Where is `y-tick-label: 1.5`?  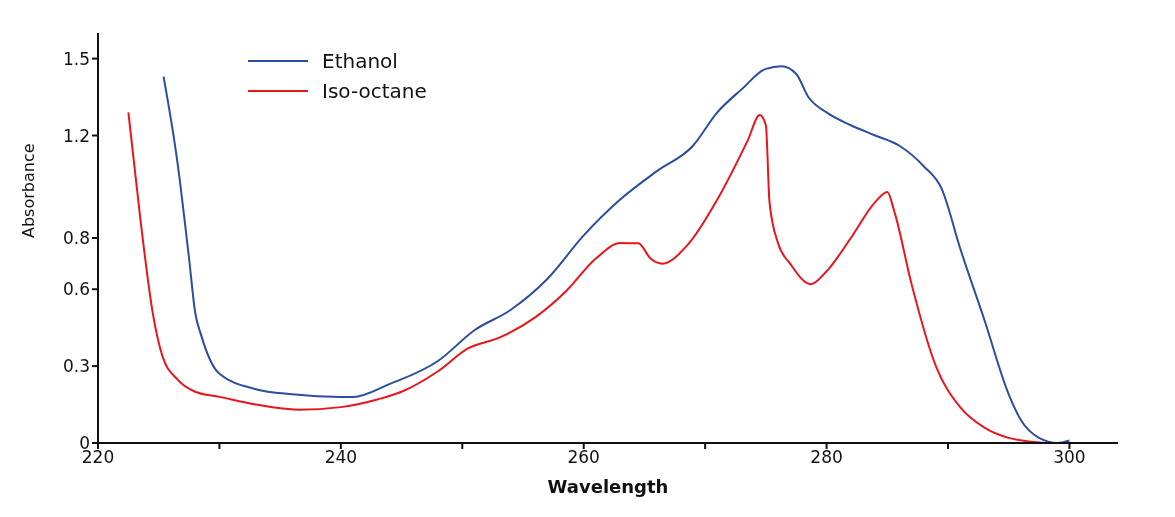 y-tick-label: 1.5 is located at coordinates (76, 58).